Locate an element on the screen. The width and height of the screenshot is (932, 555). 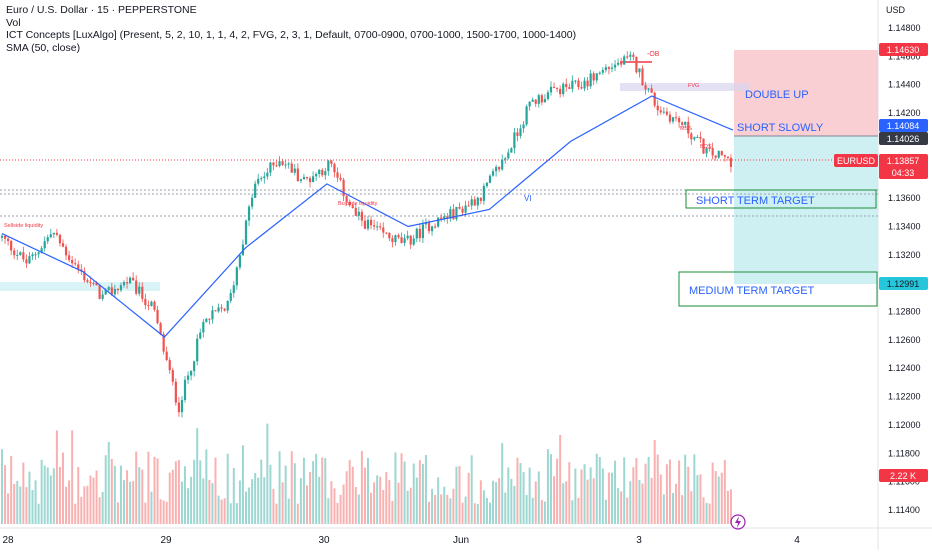
volume-indicator-label: Vol is located at coordinates (13, 22).